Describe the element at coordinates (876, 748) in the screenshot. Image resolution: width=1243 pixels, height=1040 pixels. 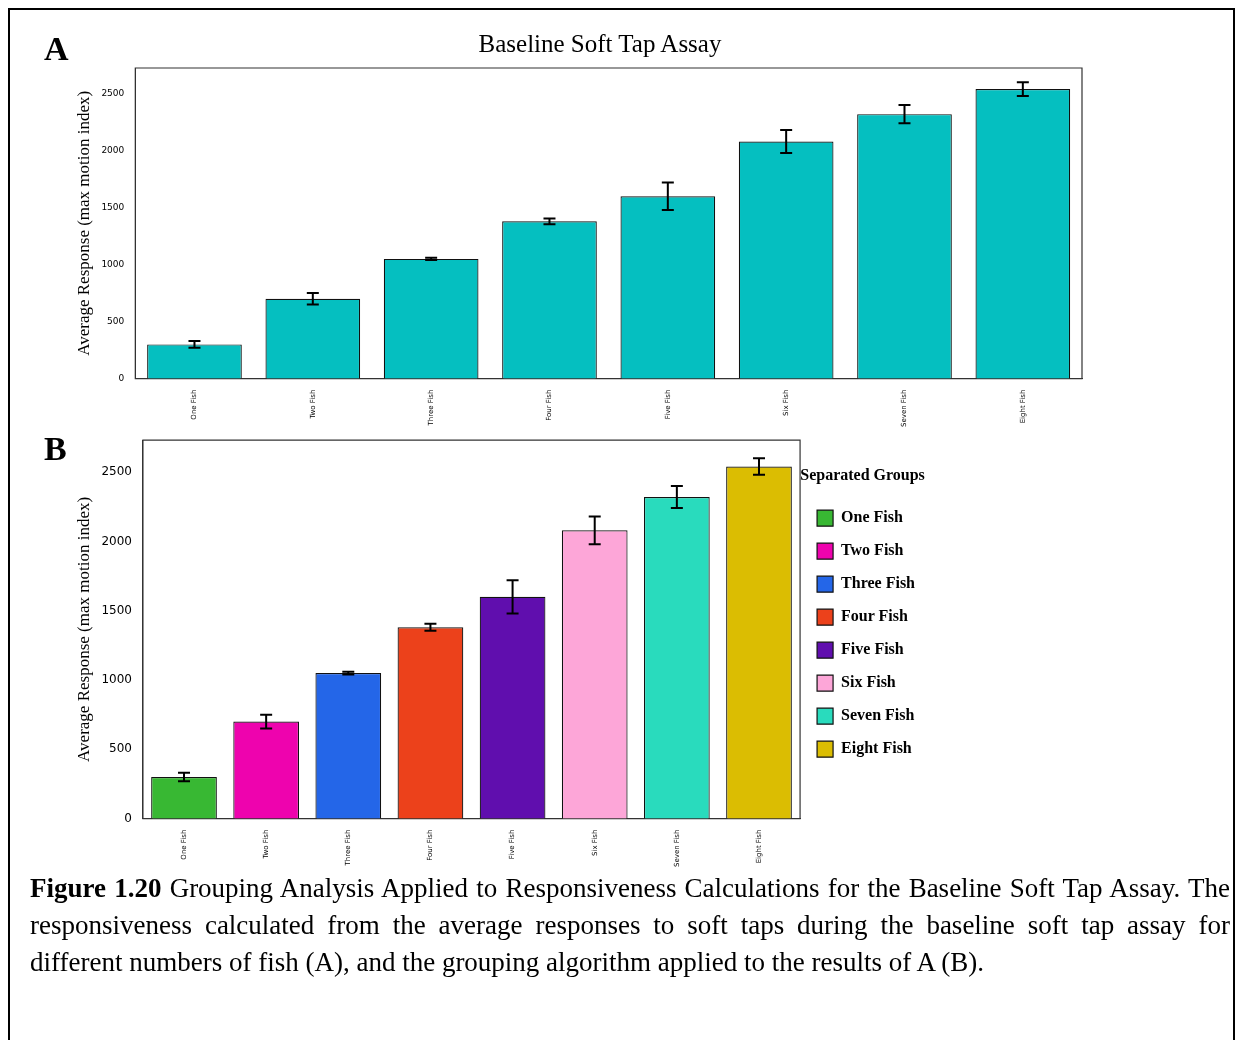
I see `legend-label: Eight Fish` at that location.